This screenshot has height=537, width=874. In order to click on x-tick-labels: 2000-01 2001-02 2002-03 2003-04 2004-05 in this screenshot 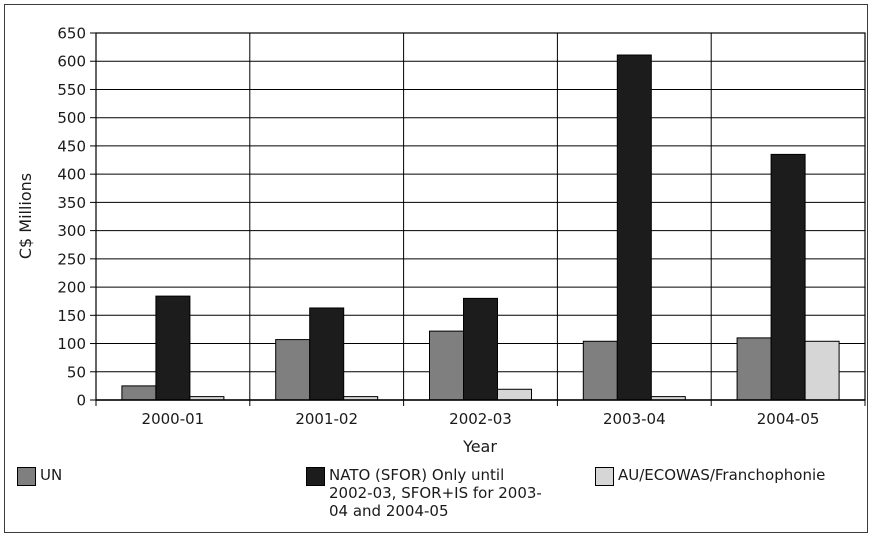, I will do `click(481, 419)`.